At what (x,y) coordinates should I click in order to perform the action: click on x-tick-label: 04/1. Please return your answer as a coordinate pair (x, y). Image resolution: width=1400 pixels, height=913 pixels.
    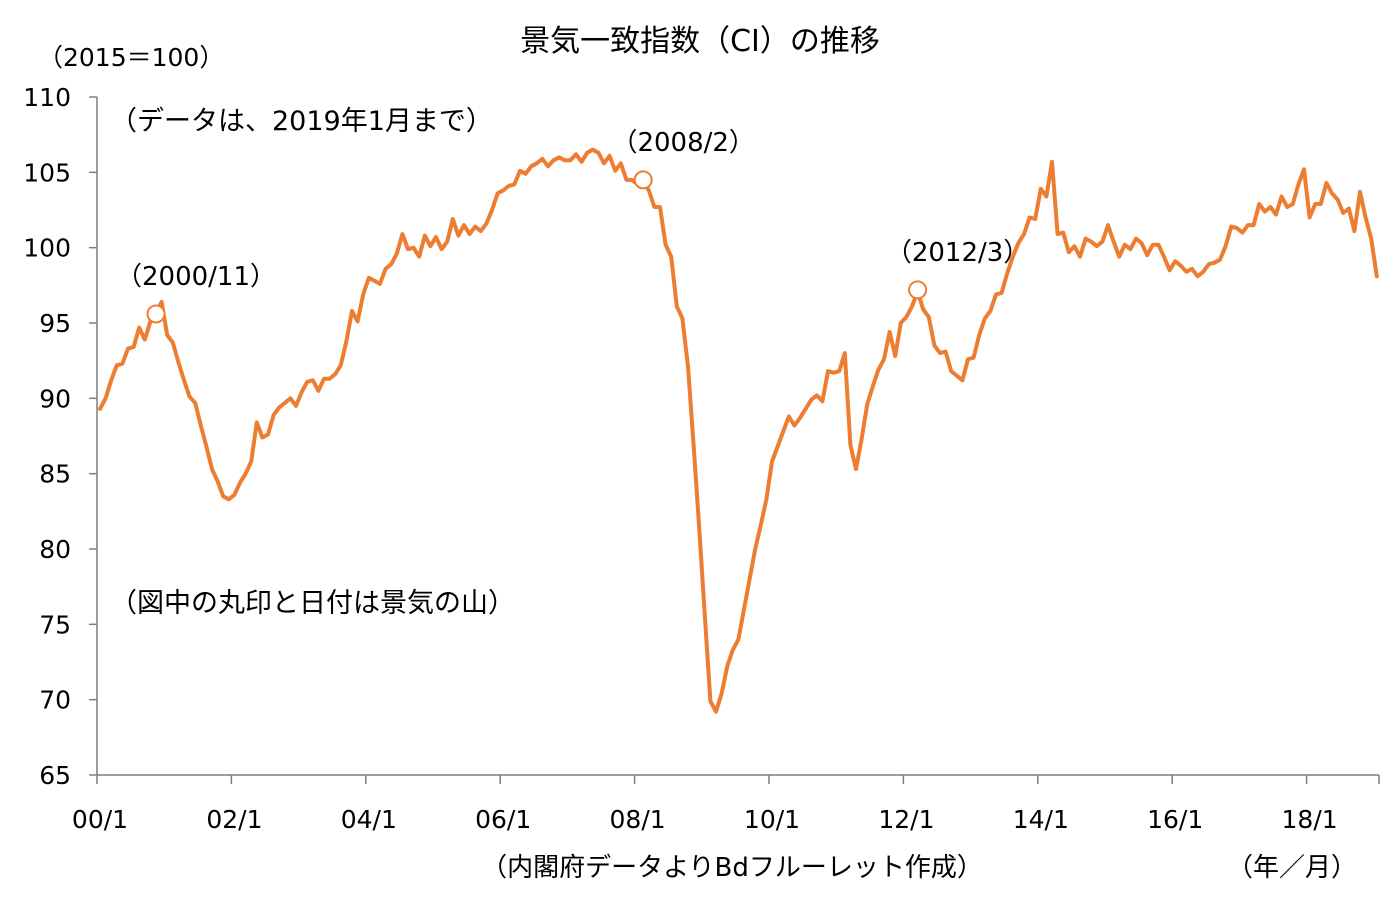
    Looking at the image, I should click on (369, 819).